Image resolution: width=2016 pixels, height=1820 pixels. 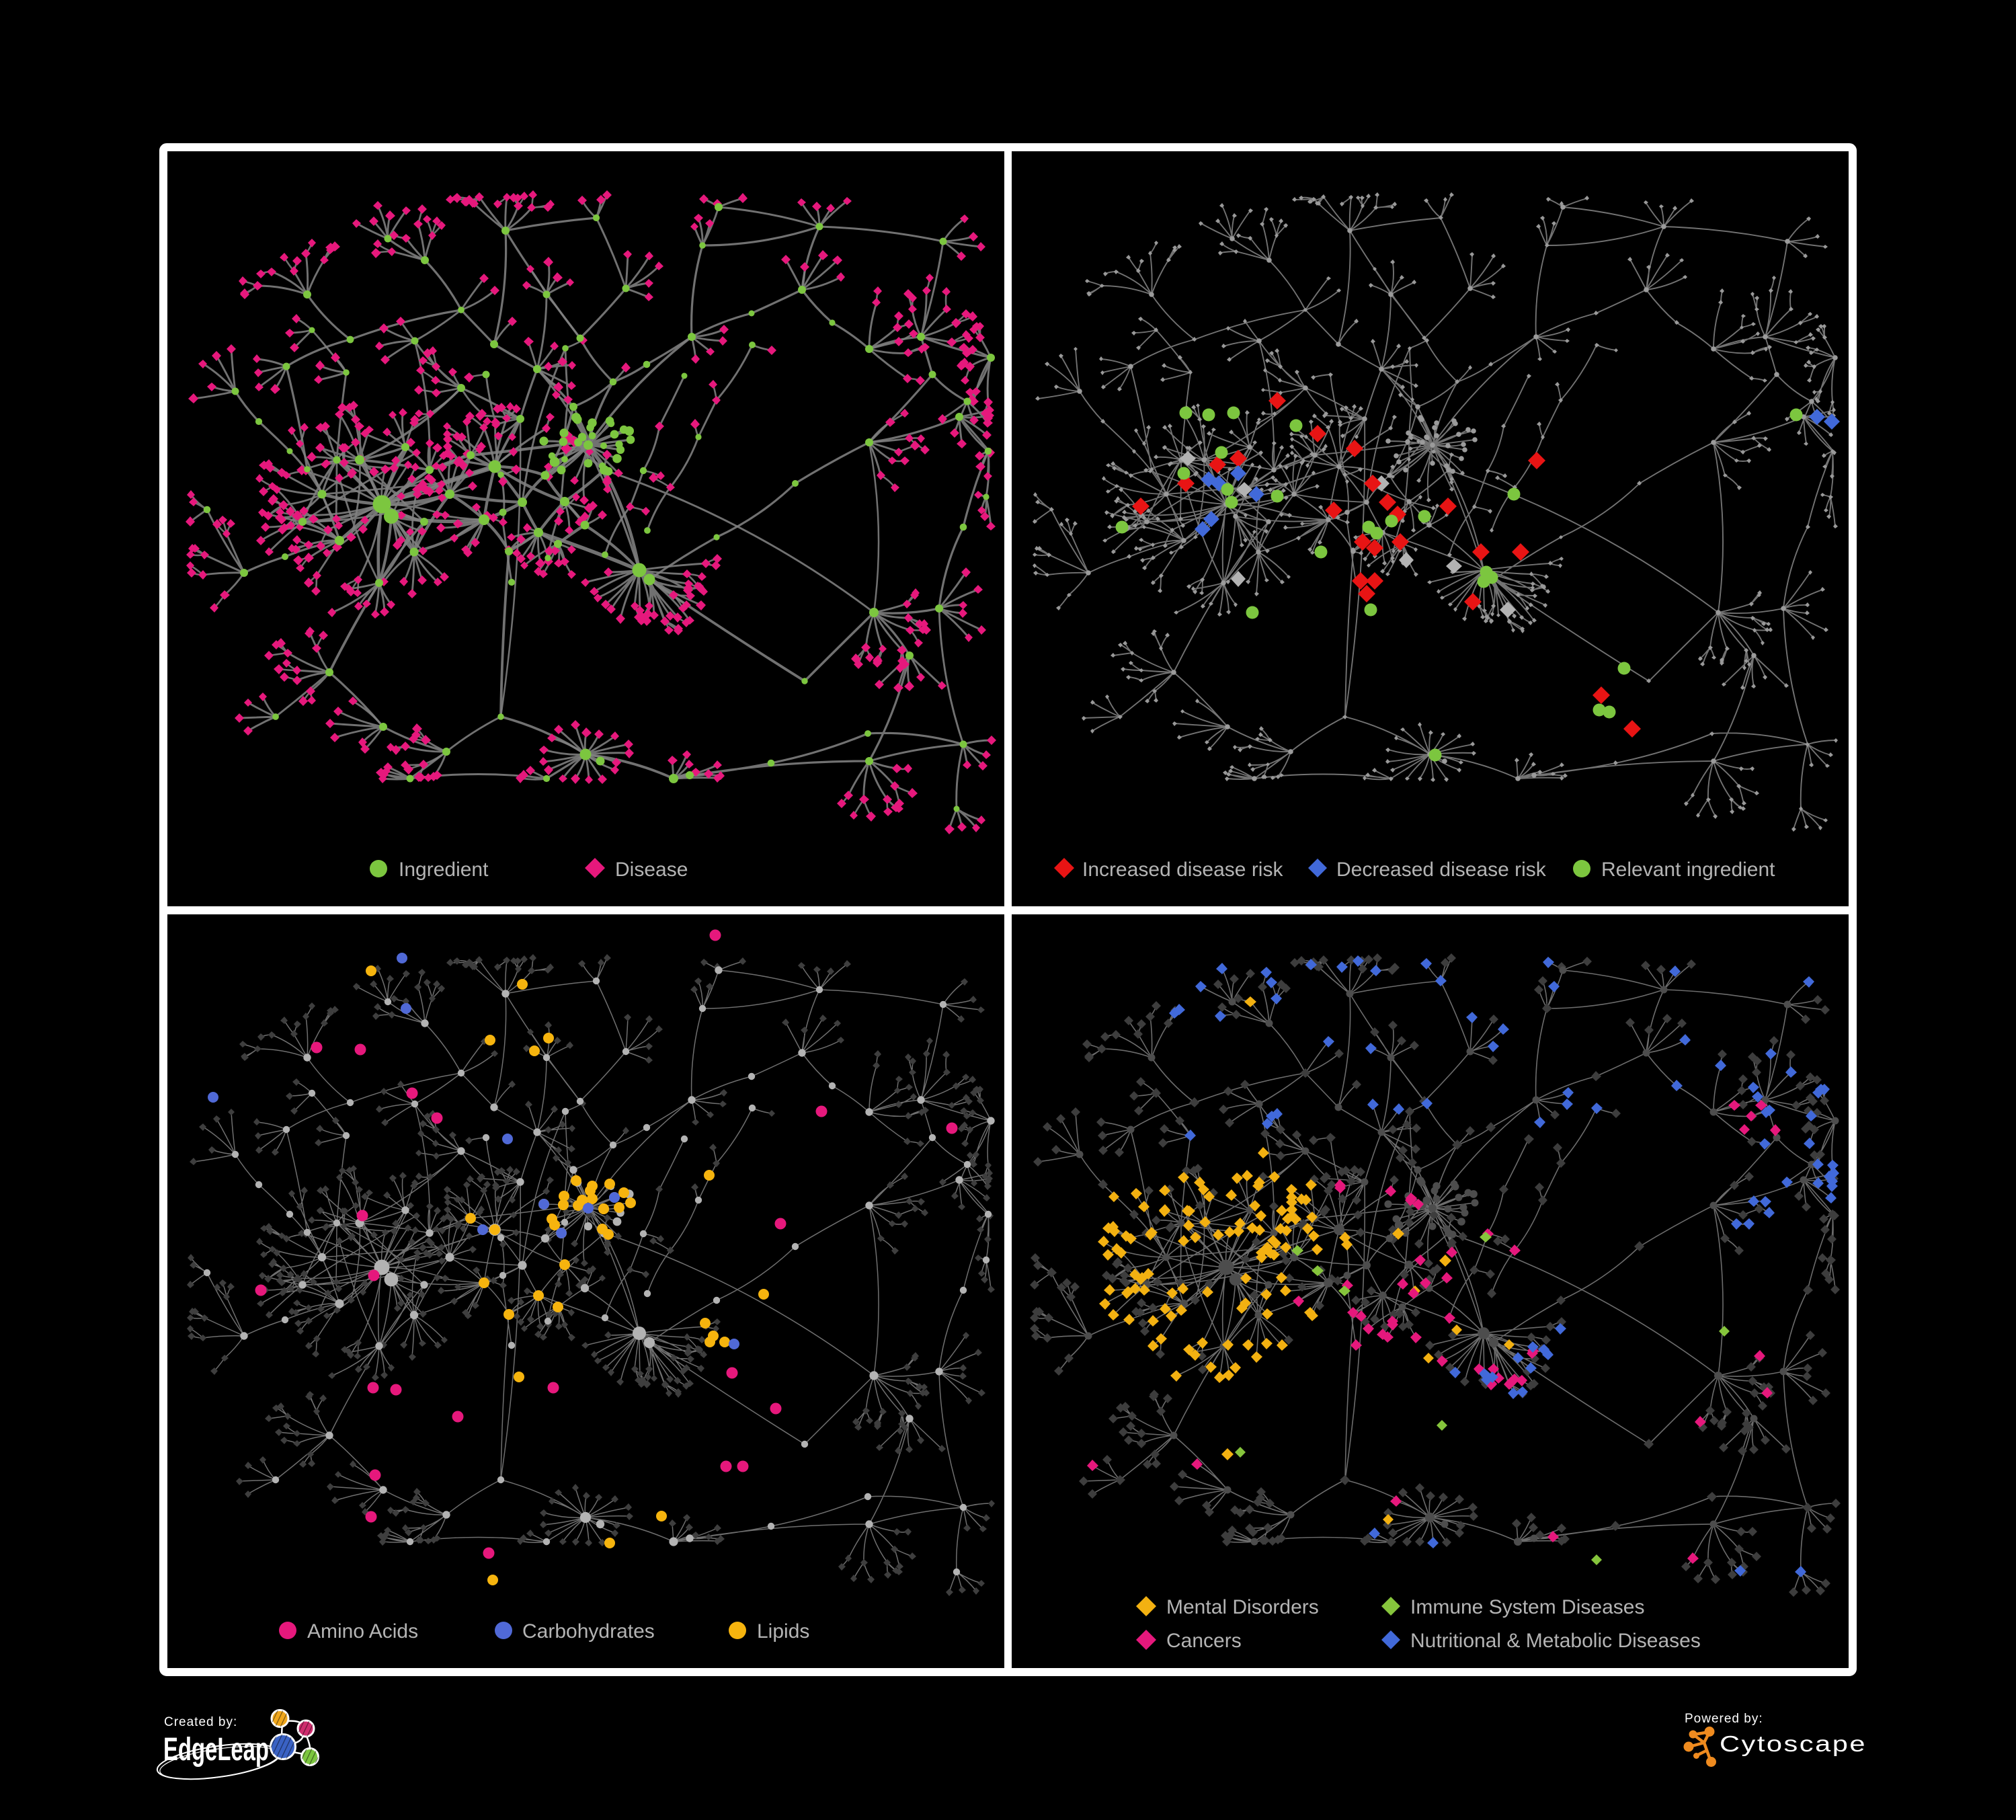 What do you see at coordinates (1527, 1607) in the screenshot?
I see `svg-text: Immune System Diseases` at bounding box center [1527, 1607].